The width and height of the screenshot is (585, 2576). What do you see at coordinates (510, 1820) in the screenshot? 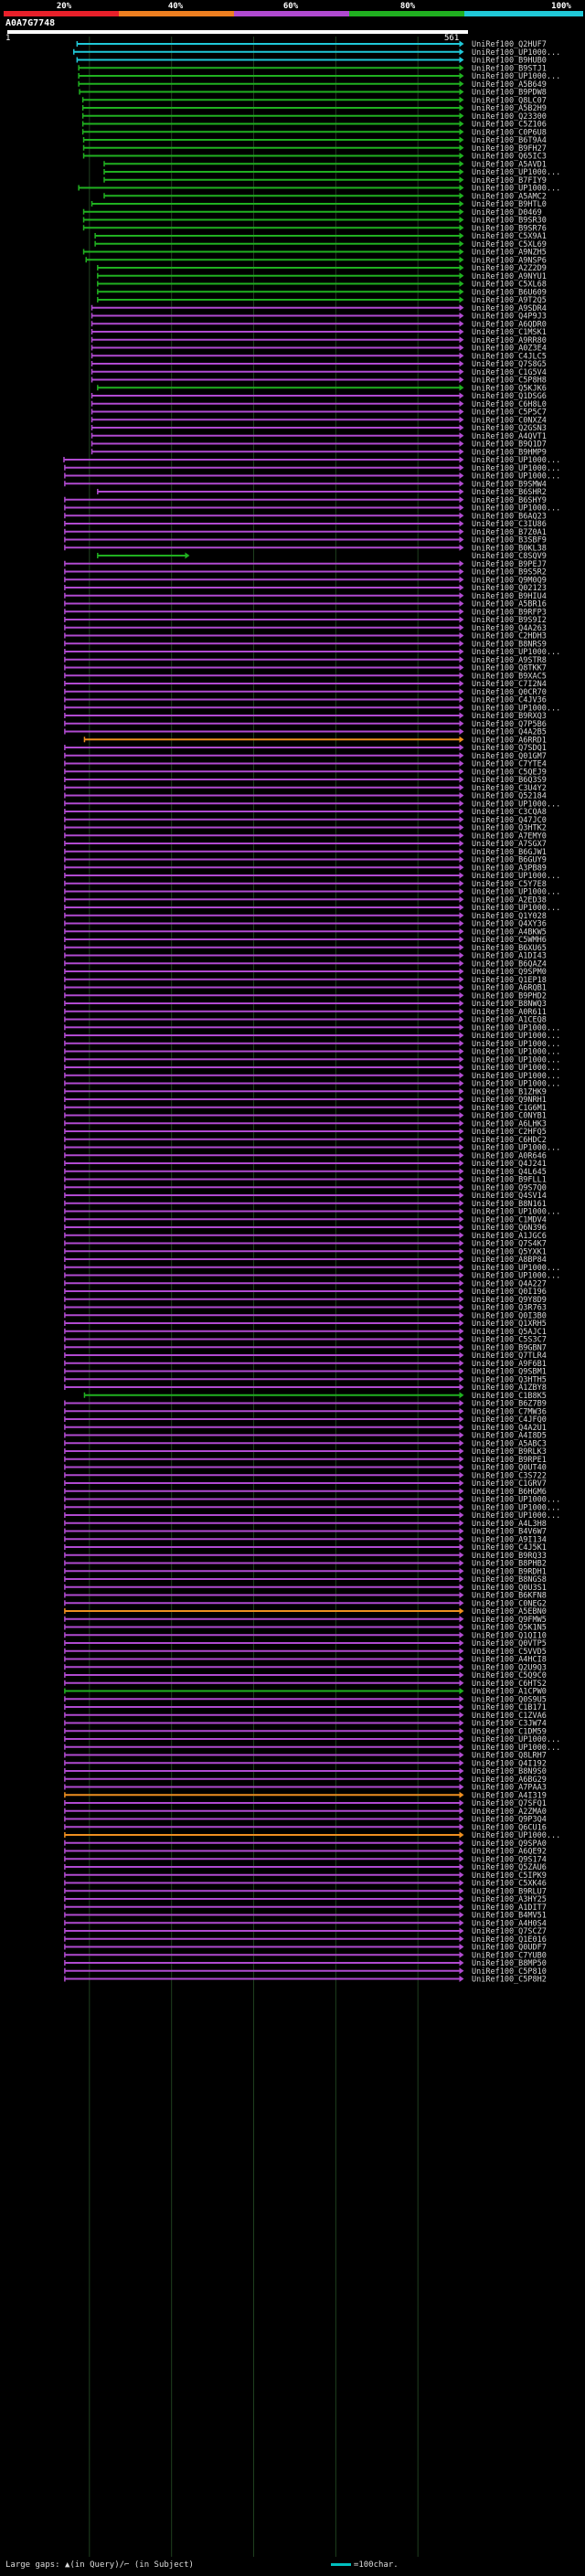
I see `hit-label: UniRef100_Q9P3Q4` at bounding box center [510, 1820].